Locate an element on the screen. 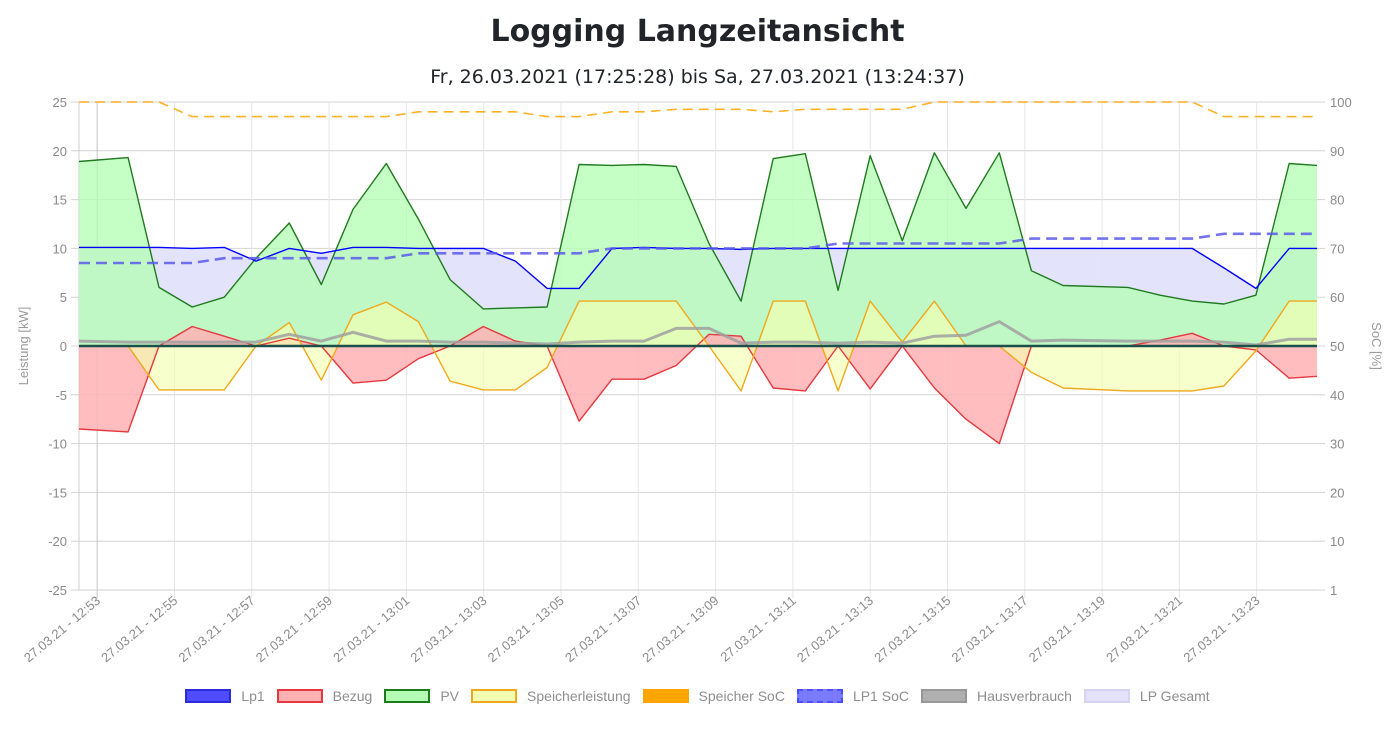 The height and width of the screenshot is (738, 1395). line-speicherleistung is located at coordinates (698, 346).